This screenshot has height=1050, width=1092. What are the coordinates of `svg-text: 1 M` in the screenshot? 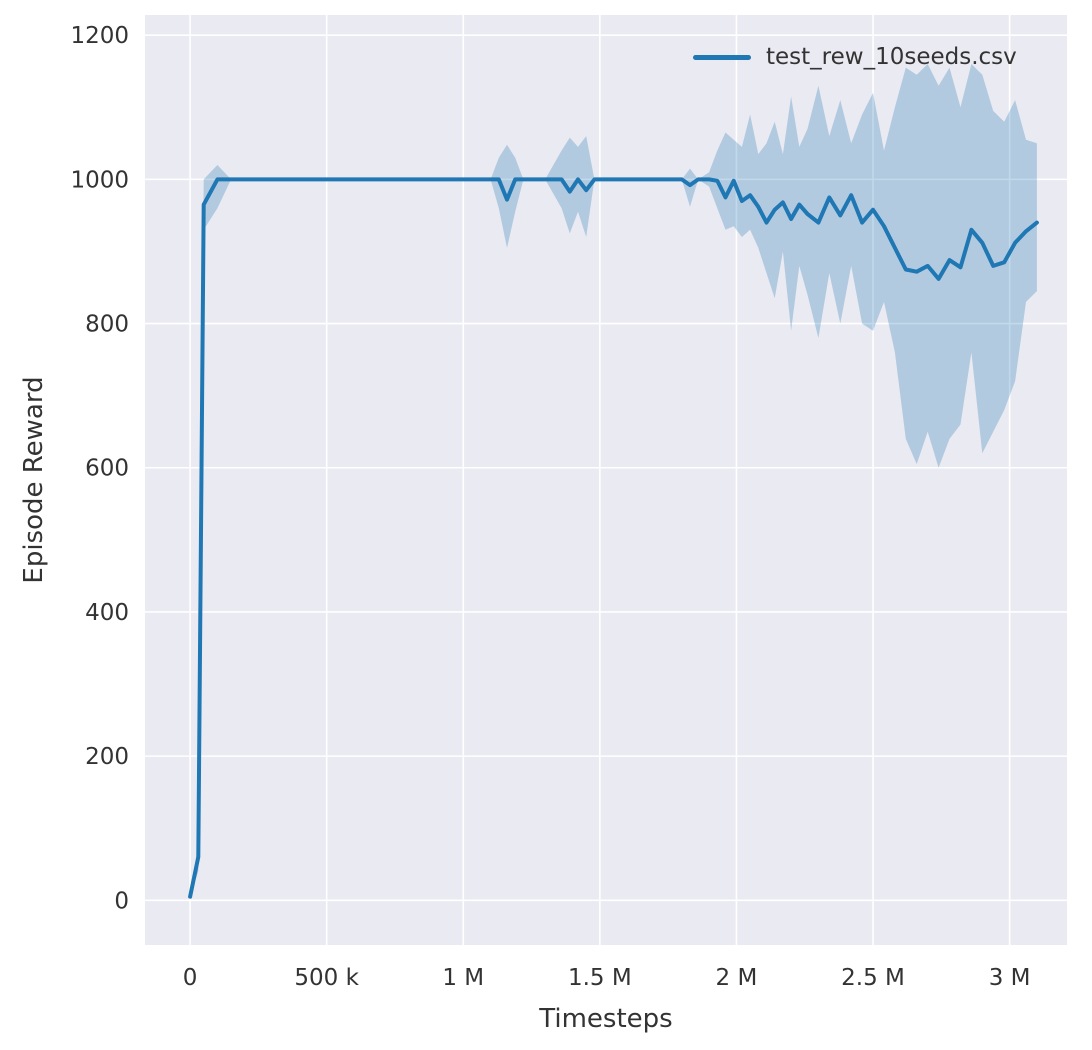 It's located at (463, 978).